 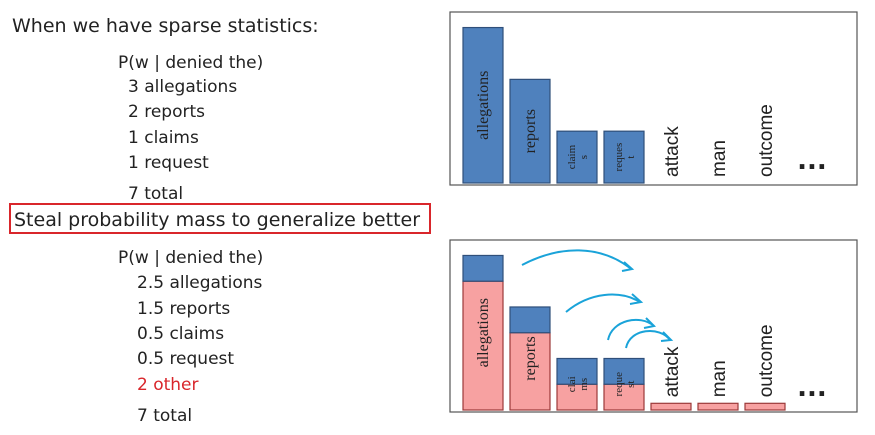 I want to click on label-line: ms, so click(x=584, y=384).